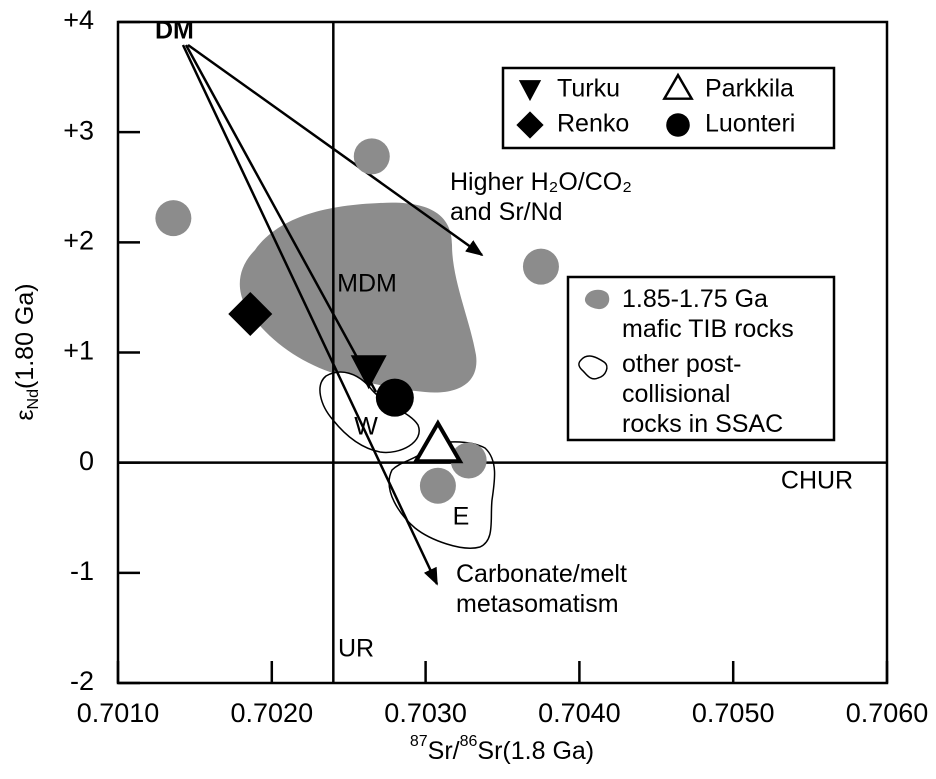  What do you see at coordinates (579, 713) in the screenshot?
I see `x-tick-label: 0.7040` at bounding box center [579, 713].